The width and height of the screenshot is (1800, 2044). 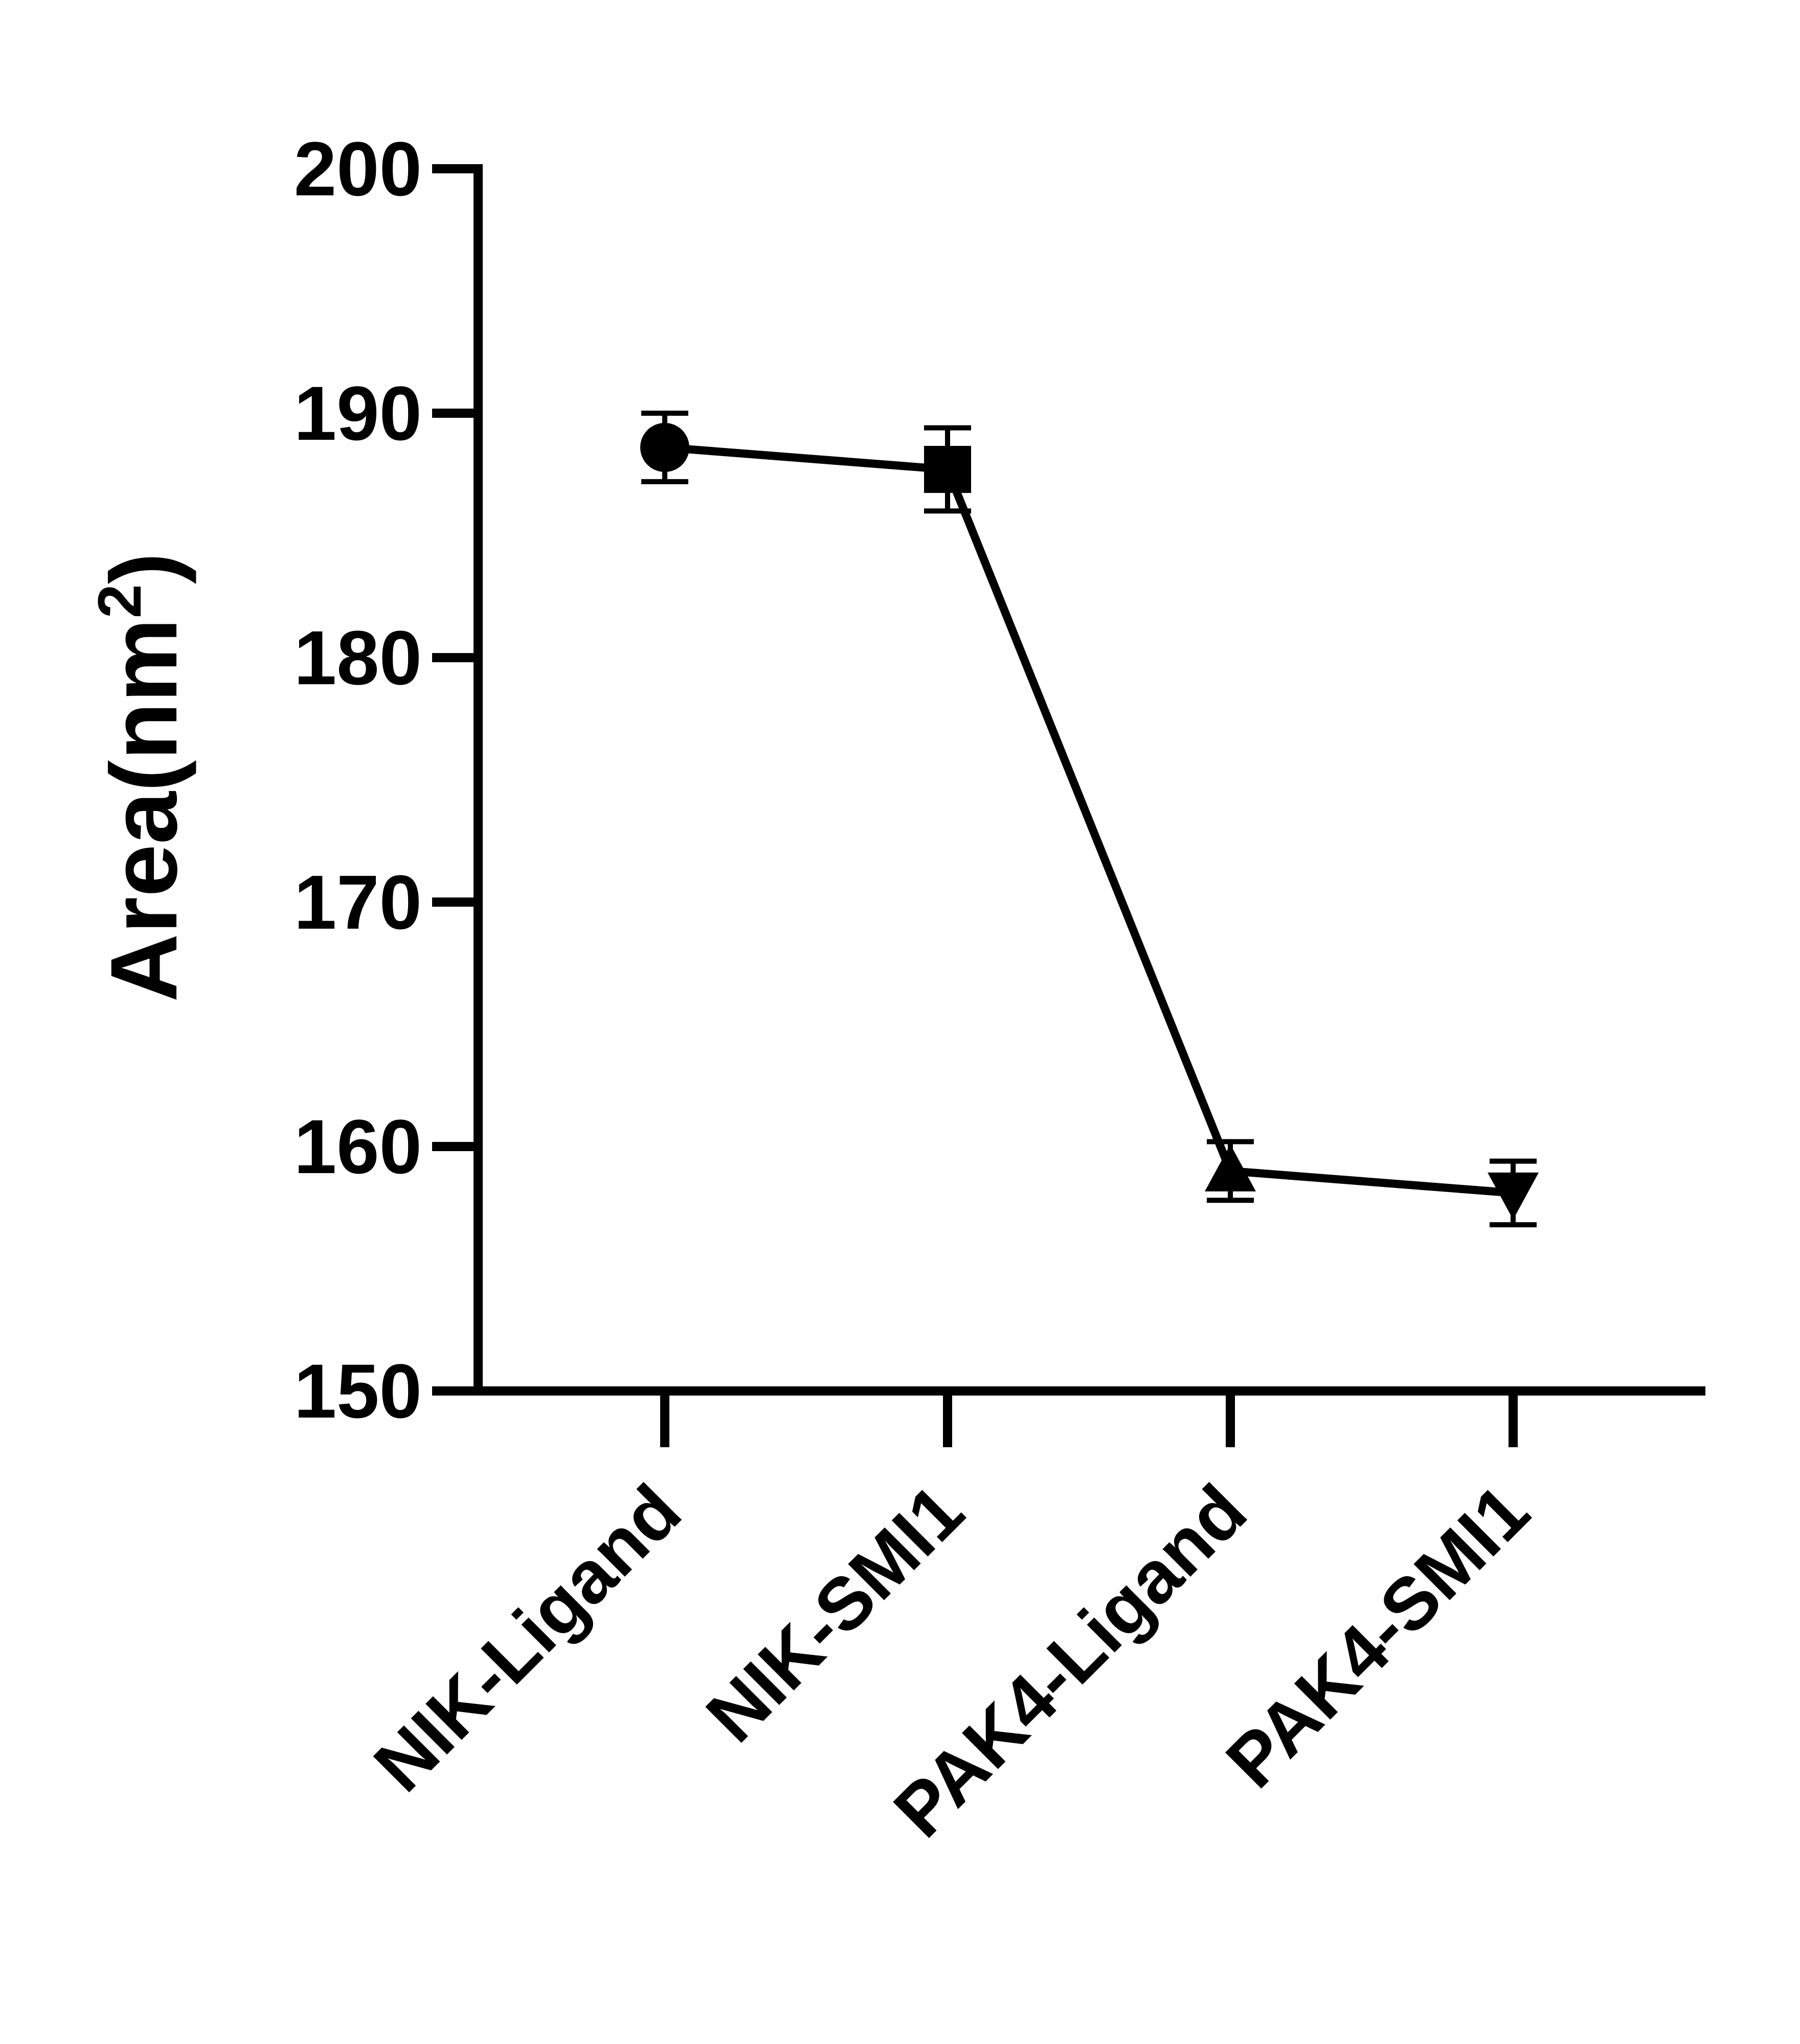 What do you see at coordinates (119, 601) in the screenshot?
I see `y-axis-title-superscript: 2` at bounding box center [119, 601].